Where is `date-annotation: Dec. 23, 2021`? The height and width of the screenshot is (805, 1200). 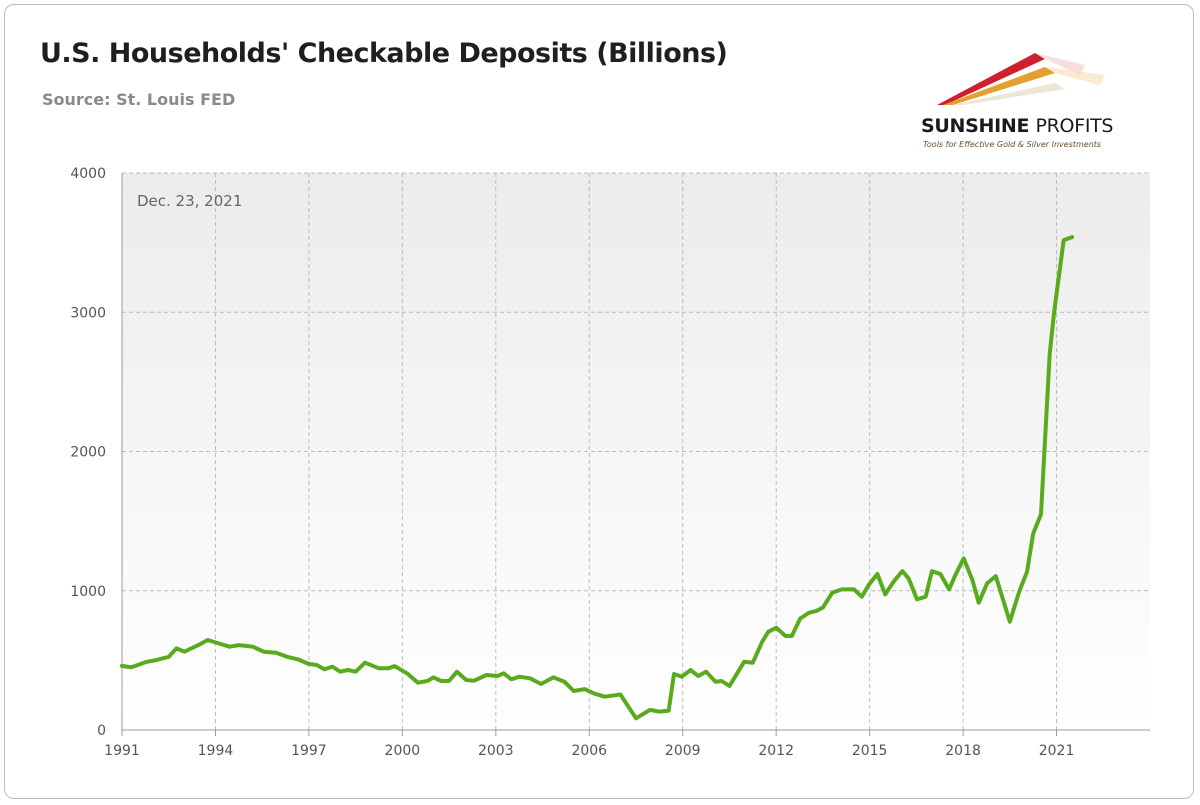
date-annotation: Dec. 23, 2021 is located at coordinates (189, 201).